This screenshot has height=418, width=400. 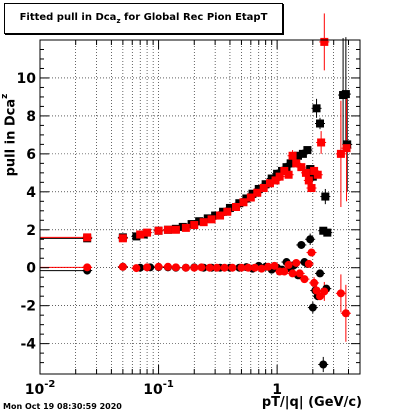 What do you see at coordinates (31, 117) in the screenshot?
I see `y-tick-label: 8` at bounding box center [31, 117].